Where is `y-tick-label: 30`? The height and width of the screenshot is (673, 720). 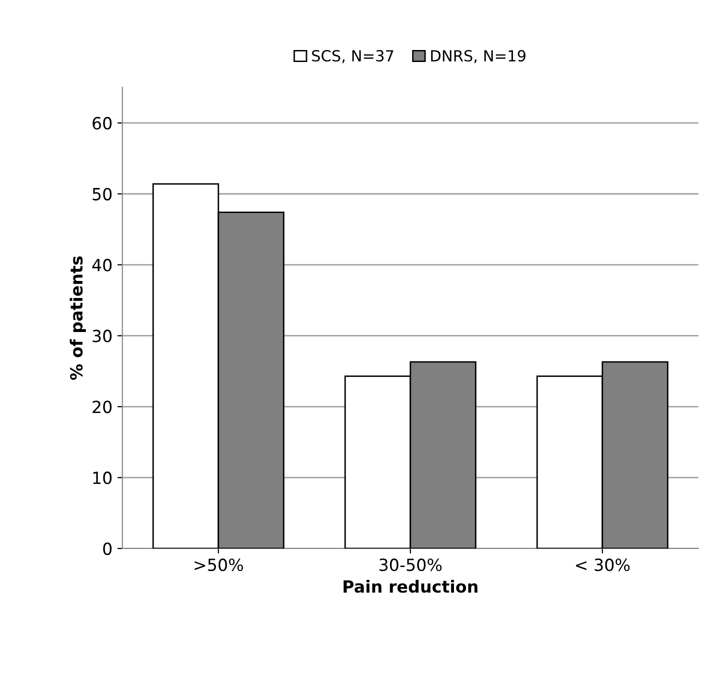
y-tick-label: 30 is located at coordinates (102, 336).